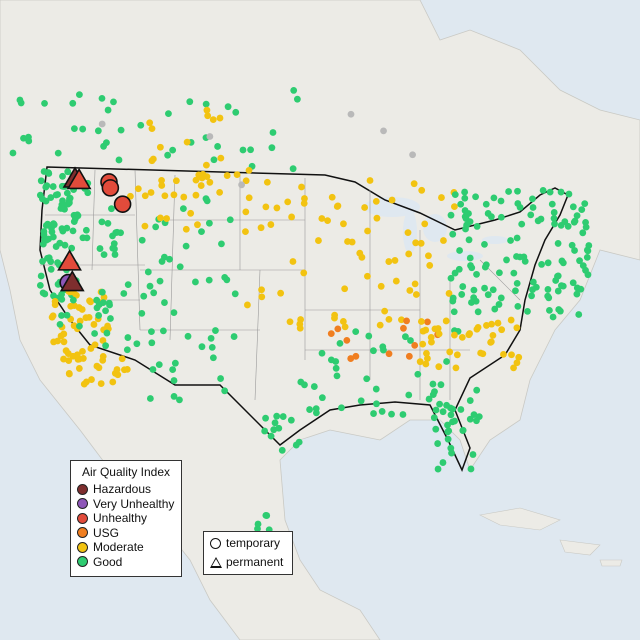  What do you see at coordinates (106, 532) in the screenshot?
I see `legend-label: USG` at bounding box center [106, 532].